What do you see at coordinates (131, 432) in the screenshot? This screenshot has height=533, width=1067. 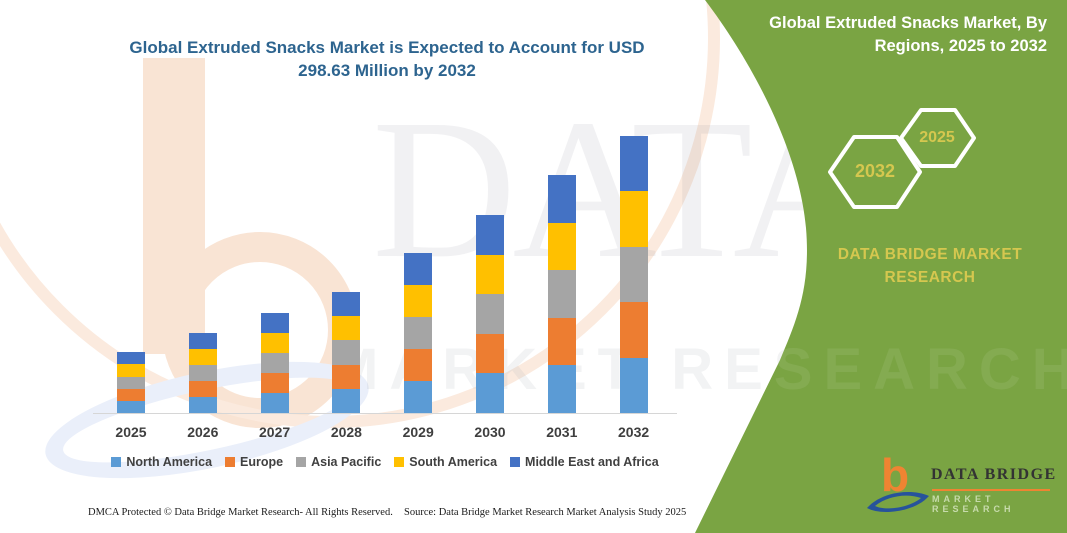 I see `x-axis-label-2025: 2025` at bounding box center [131, 432].